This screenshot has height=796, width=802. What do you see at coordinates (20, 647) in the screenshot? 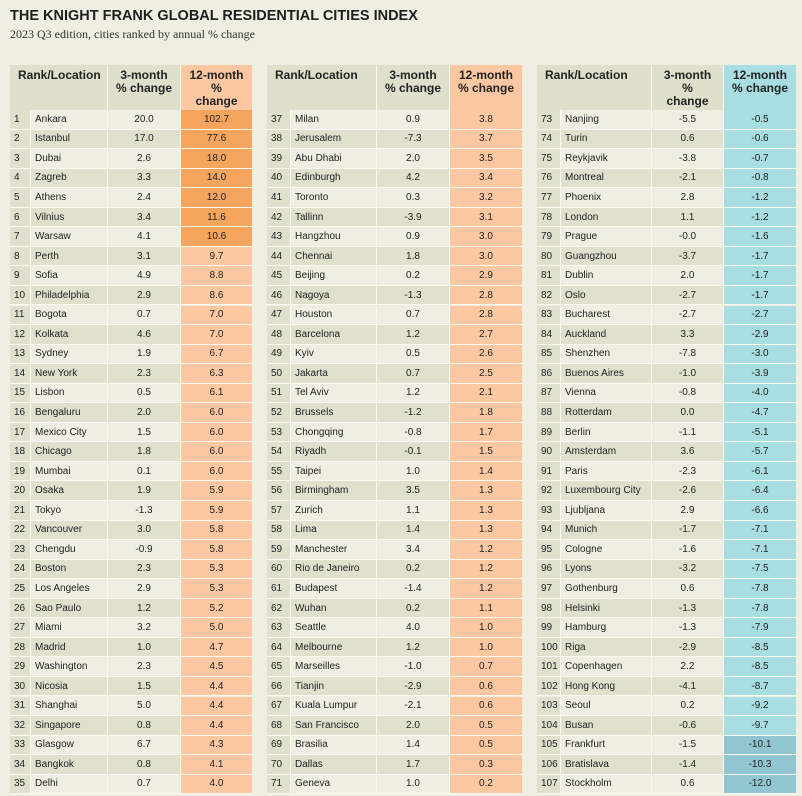
I see `rank: 28` at bounding box center [20, 647].